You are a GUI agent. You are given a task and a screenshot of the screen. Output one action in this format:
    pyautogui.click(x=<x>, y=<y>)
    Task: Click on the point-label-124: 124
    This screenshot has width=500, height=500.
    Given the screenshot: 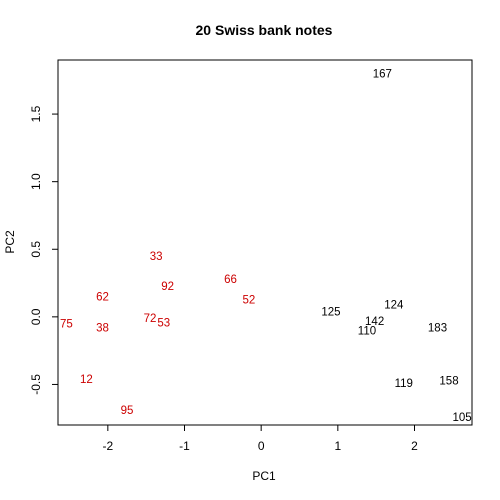 What is the action you would take?
    pyautogui.click(x=394, y=306)
    